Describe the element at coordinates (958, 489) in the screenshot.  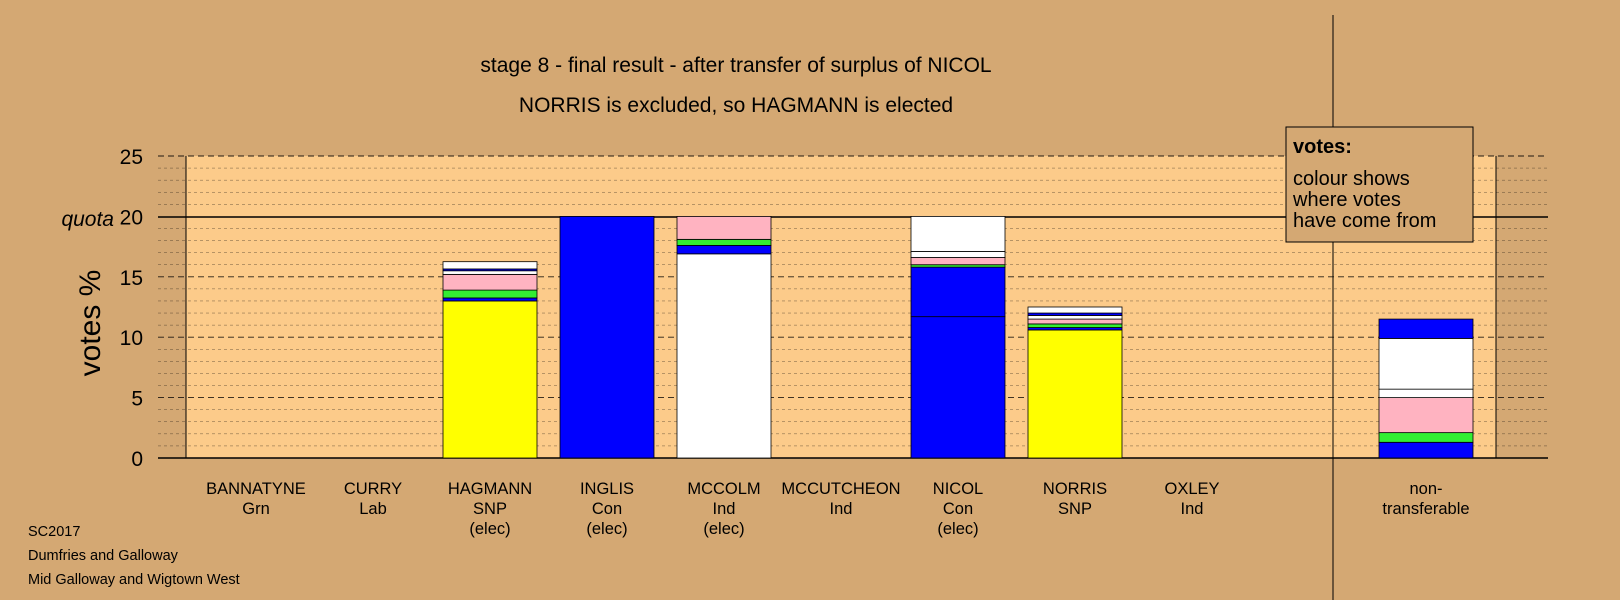
I see `candidate-name-label: NICOL` at that location.